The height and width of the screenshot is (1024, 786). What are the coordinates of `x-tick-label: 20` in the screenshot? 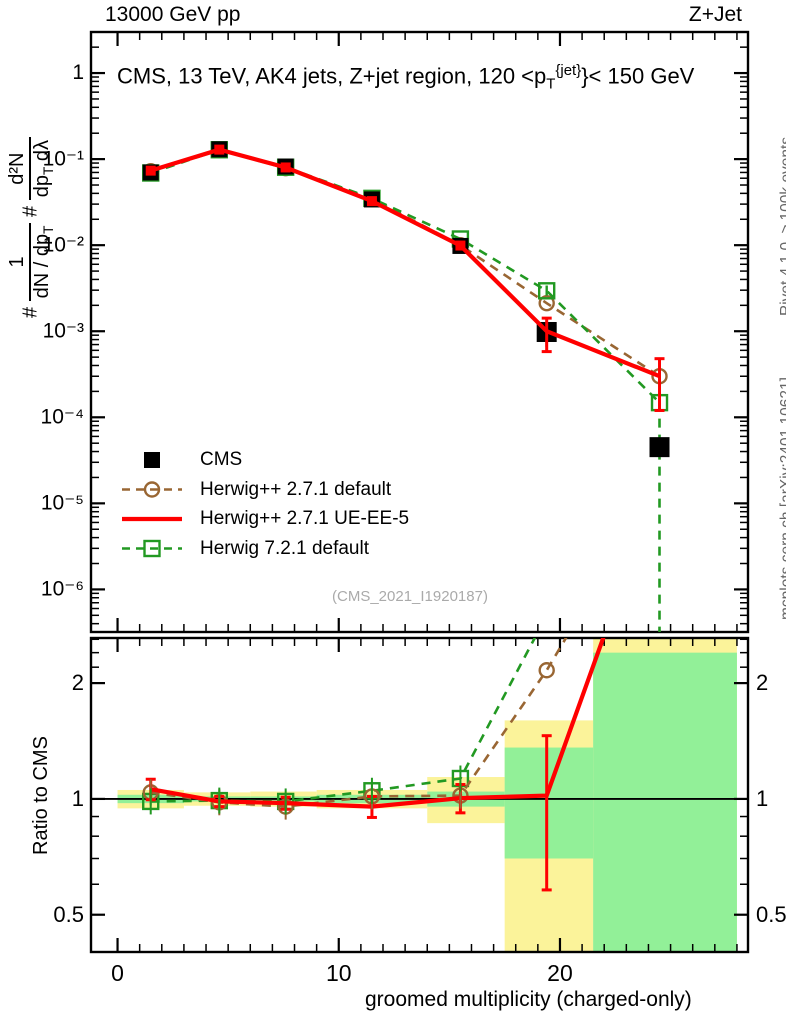 It's located at (560, 973).